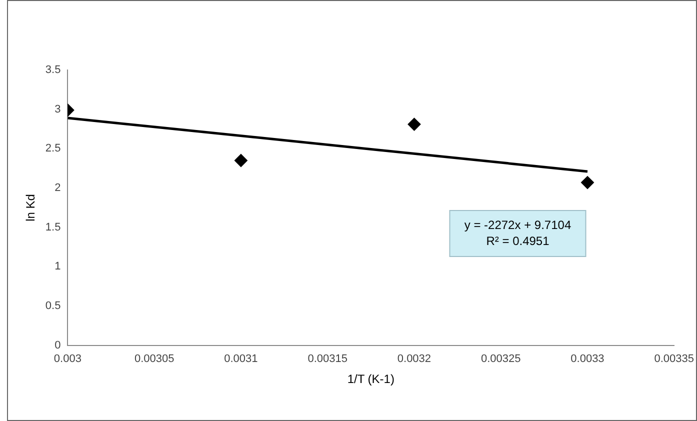 The height and width of the screenshot is (421, 697). Describe the element at coordinates (53, 306) in the screenshot. I see `y-tick-label: 0.5` at that location.